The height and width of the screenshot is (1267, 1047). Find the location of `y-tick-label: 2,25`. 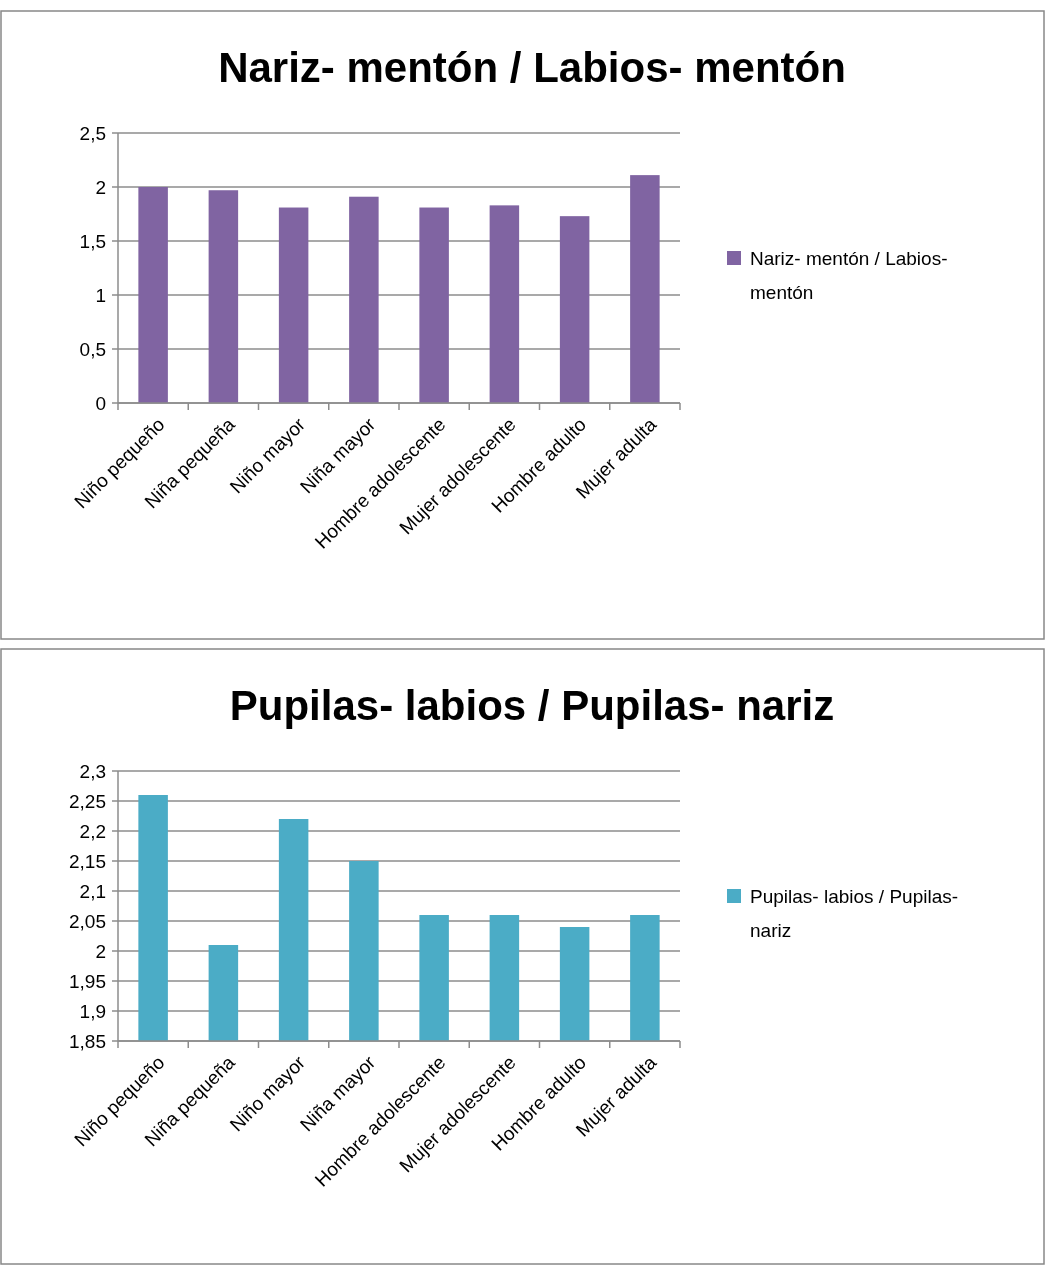

y-tick-label: 2,25 is located at coordinates (87, 801).